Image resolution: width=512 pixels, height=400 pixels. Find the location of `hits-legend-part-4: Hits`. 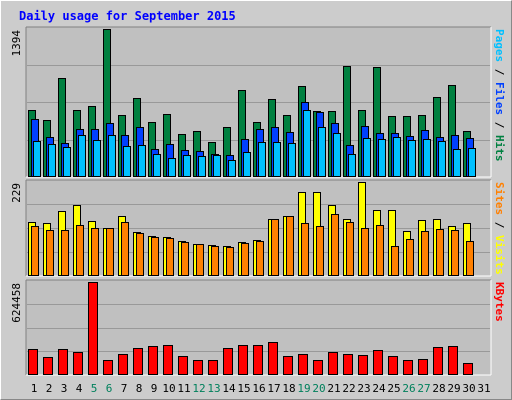

hits-legend-part-4: Hits is located at coordinates (499, 148).